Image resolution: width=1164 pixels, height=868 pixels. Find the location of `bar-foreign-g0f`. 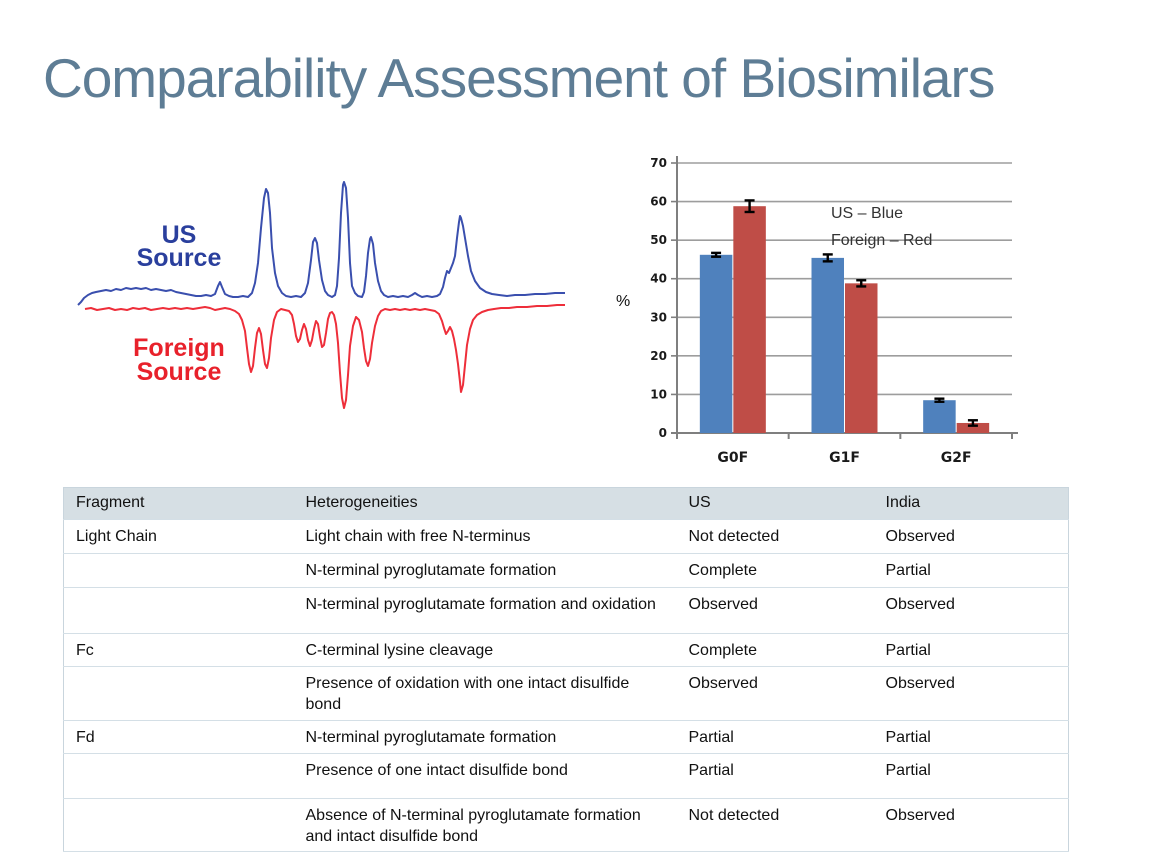

bar-foreign-g0f is located at coordinates (749, 319).